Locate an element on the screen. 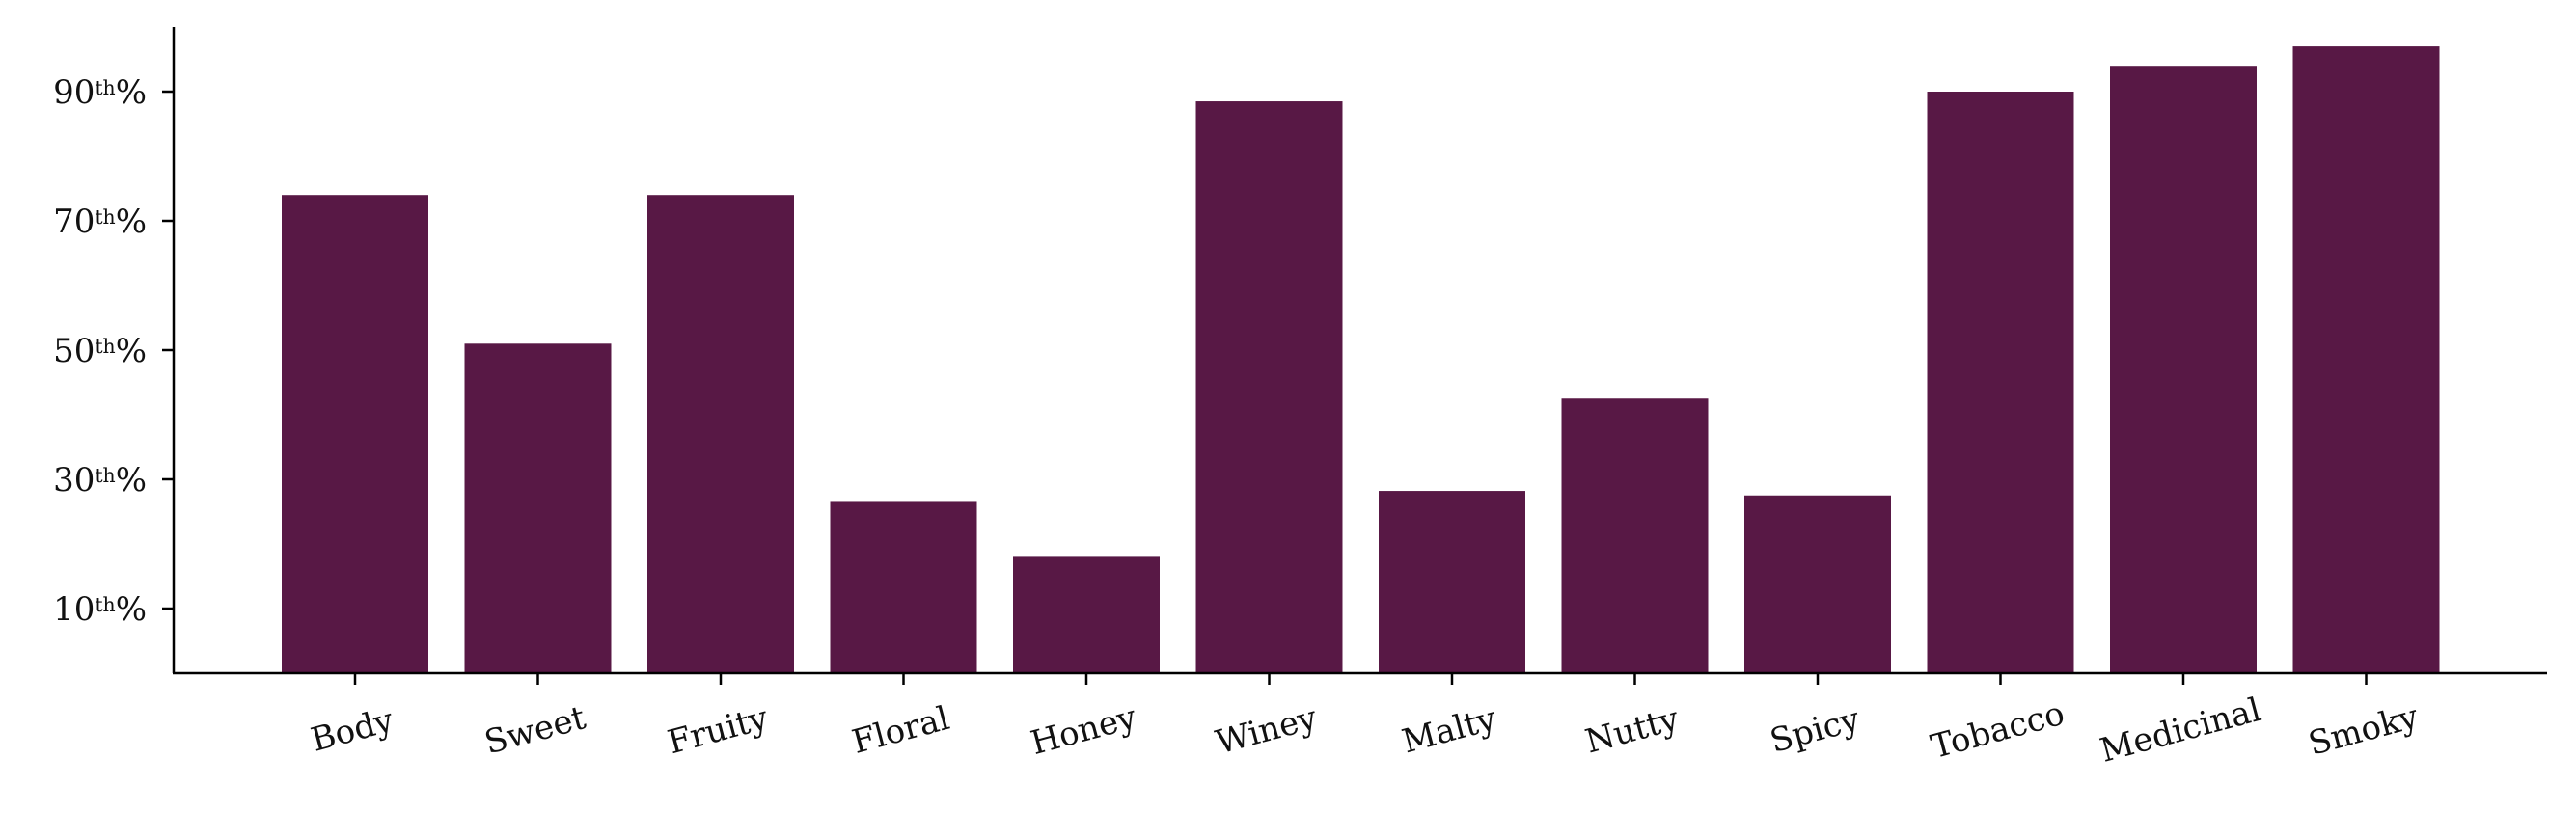 This screenshot has width=2576, height=840. x-tick-label: Medicinal is located at coordinates (2181, 731).